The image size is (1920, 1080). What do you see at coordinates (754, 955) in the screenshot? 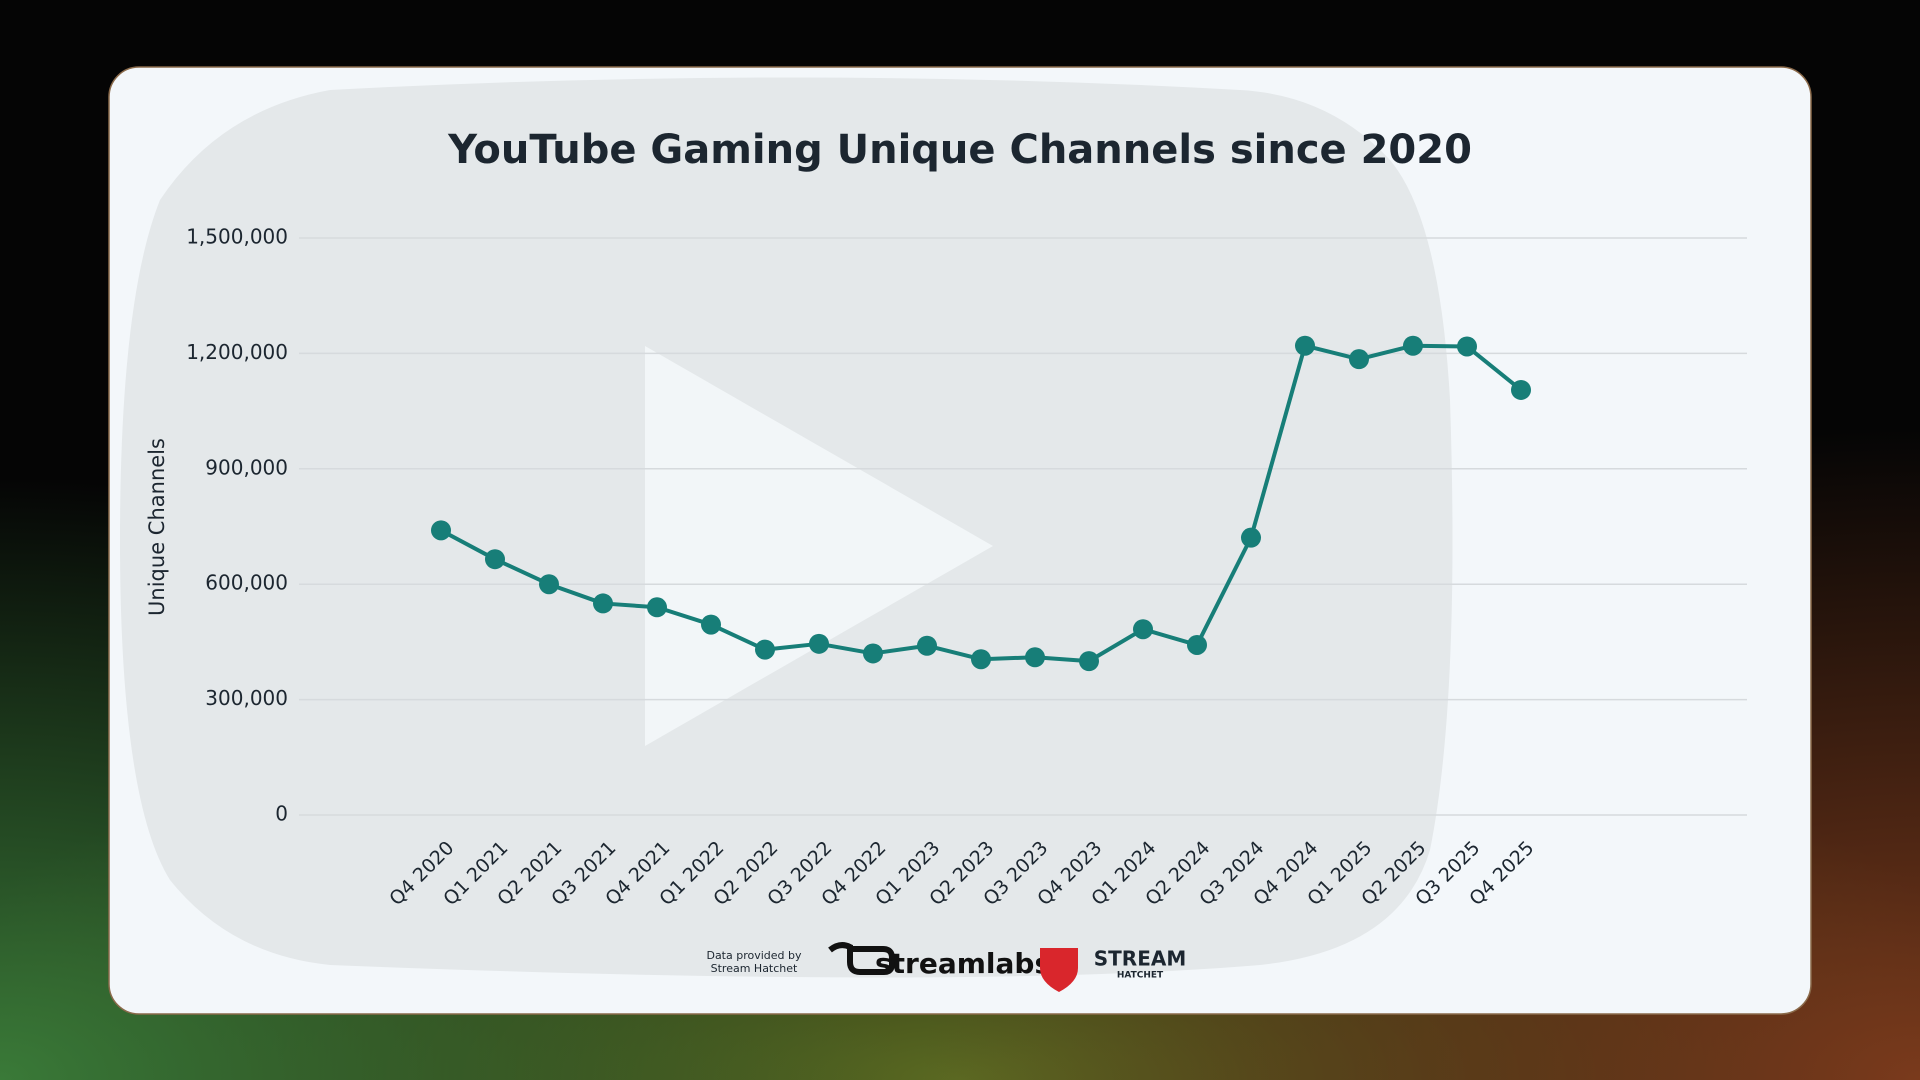
I see `credit: Data provided by` at bounding box center [754, 955].